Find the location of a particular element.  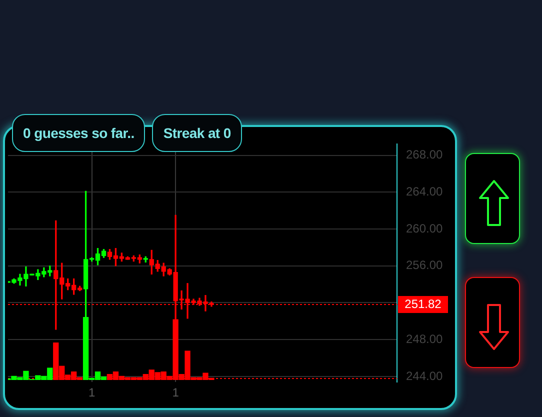

y-tick-label: 256.00 is located at coordinates (425, 265).